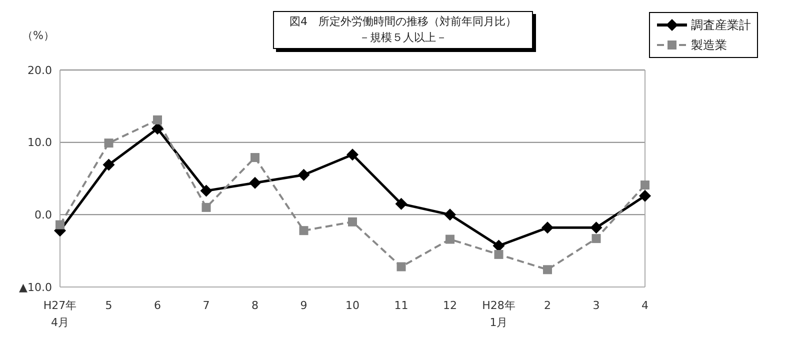 The image size is (800, 347). Describe the element at coordinates (401, 305) in the screenshot. I see `x-tick-label: 11` at that location.